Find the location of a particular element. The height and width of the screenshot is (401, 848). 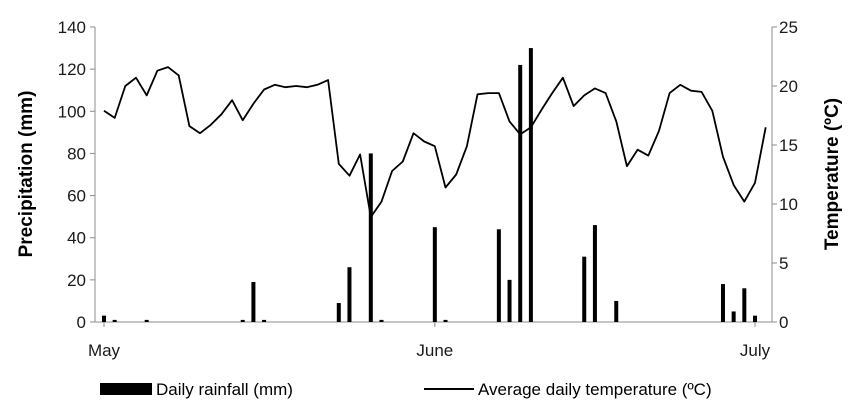

x-tick-label: June is located at coordinates (434, 350).